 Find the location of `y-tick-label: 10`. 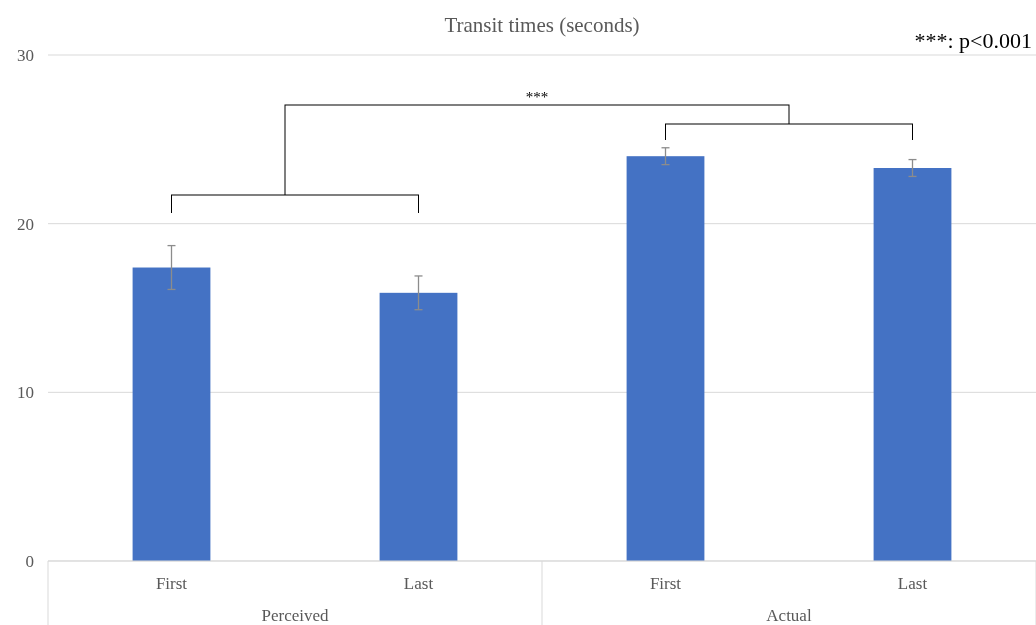

y-tick-label: 10 is located at coordinates (25, 393).